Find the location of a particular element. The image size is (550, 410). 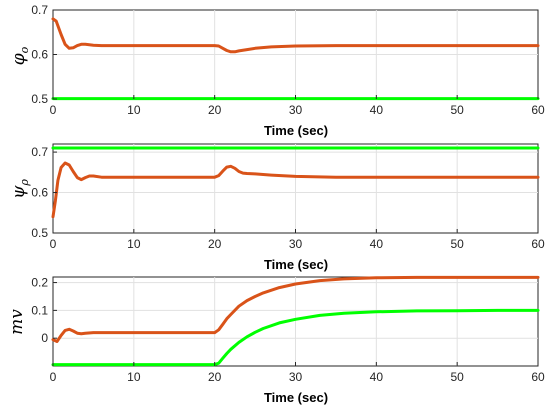

y-axis-label: φo is located at coordinates (20, 55).